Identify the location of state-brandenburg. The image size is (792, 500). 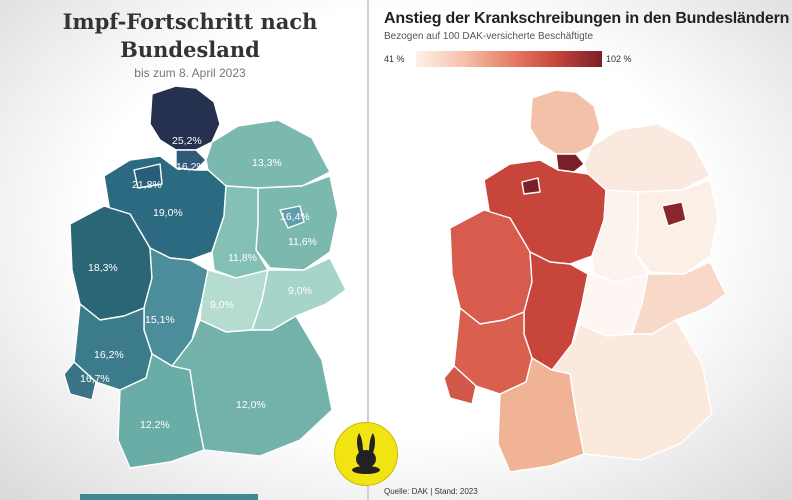
(677, 227).